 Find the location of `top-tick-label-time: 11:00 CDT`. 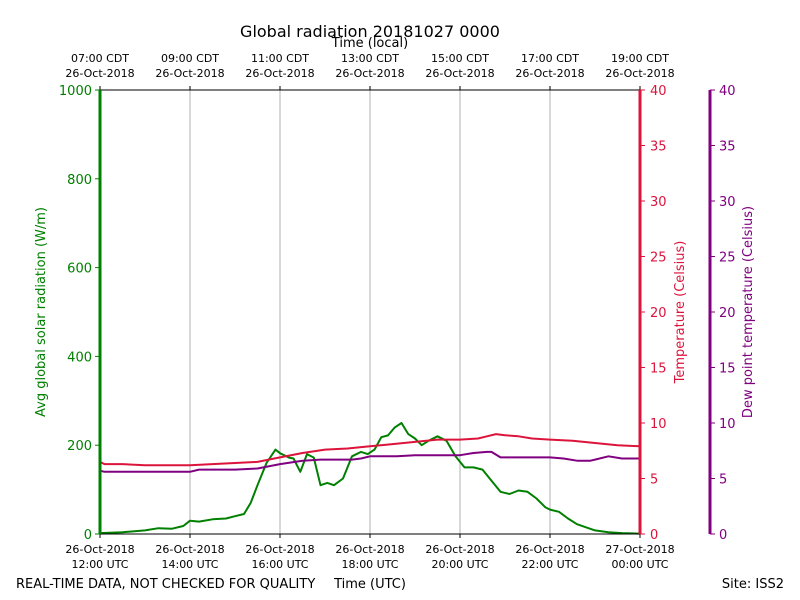

top-tick-label-time: 11:00 CDT is located at coordinates (280, 58).